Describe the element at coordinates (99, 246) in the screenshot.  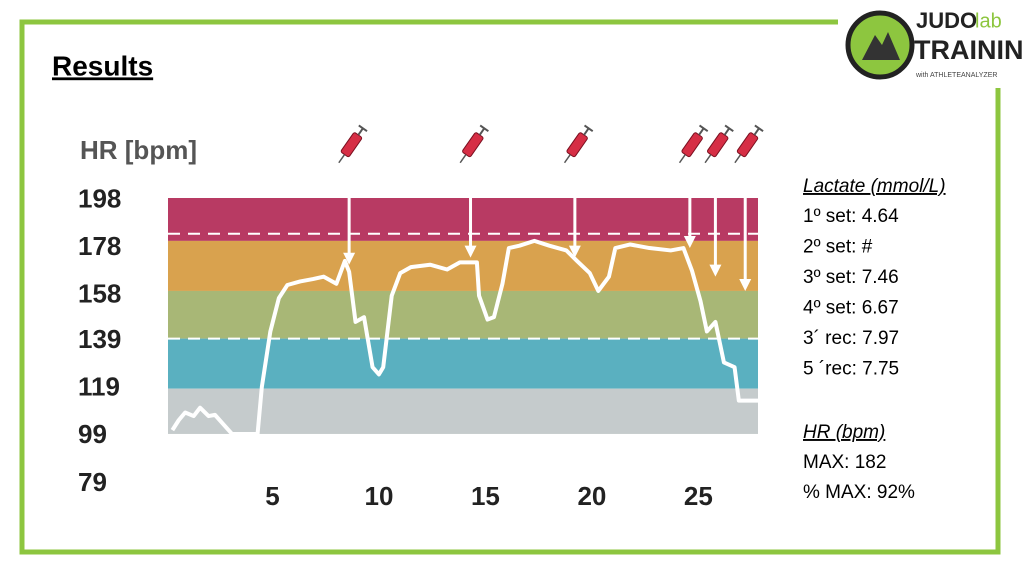
I see `y-tick-label: 178` at that location.